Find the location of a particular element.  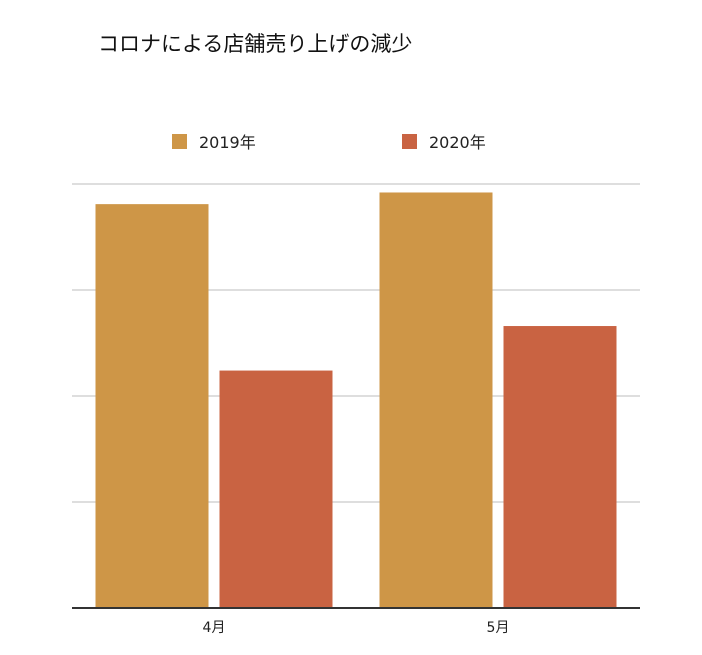

bar-5月-2019年 is located at coordinates (436, 400).